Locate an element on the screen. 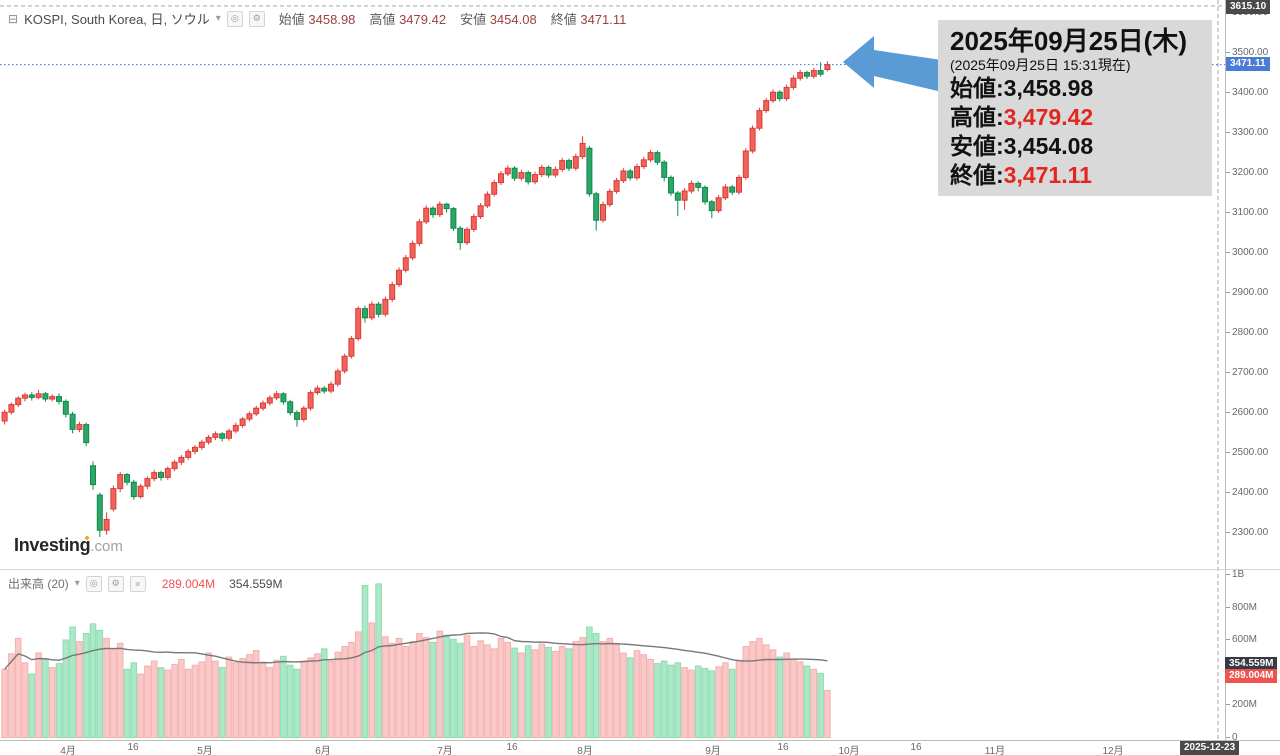 The width and height of the screenshot is (1280, 755). callout-timestamp: (2025年09月25日 15:31現在) is located at coordinates (1040, 65).